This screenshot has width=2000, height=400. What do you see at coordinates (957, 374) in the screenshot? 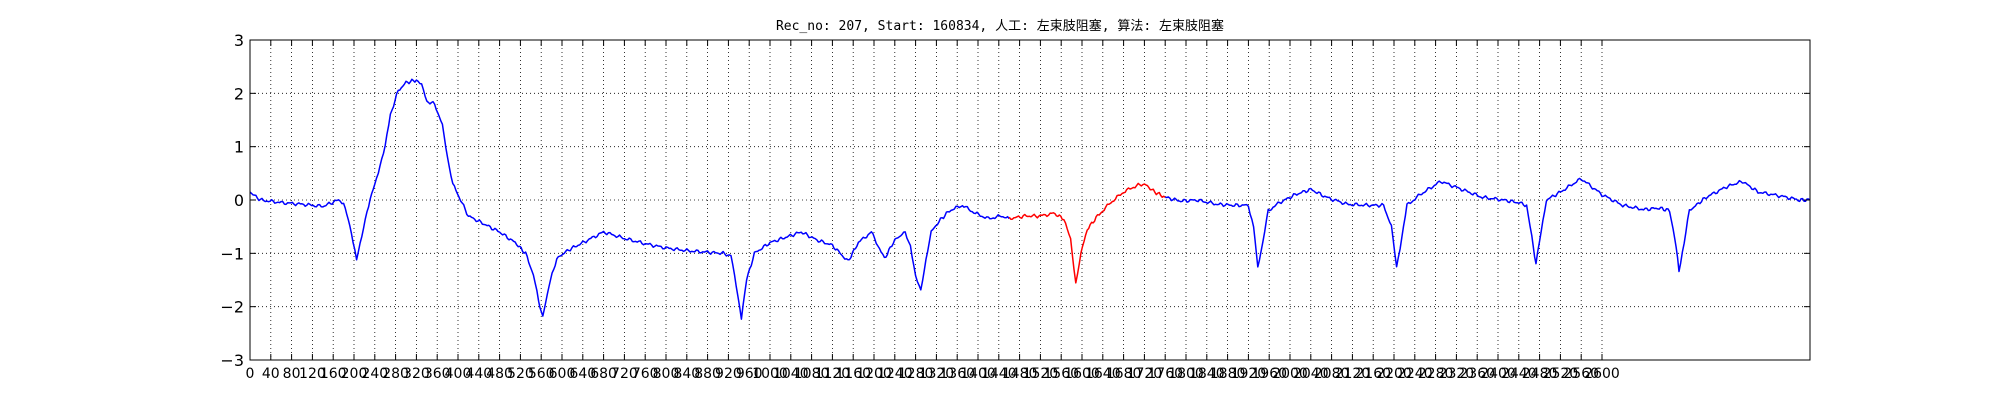
I see `x-tick-label: 1360` at bounding box center [957, 374].